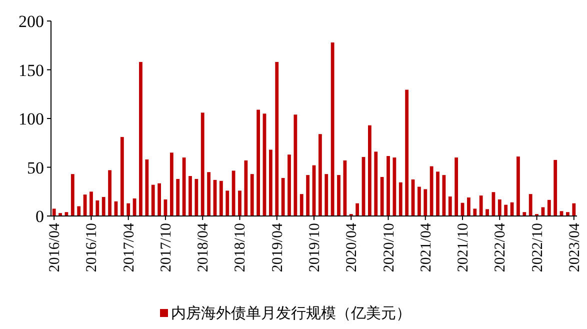 The height and width of the screenshot is (329, 587). Describe the element at coordinates (352, 247) in the screenshot. I see `x-tick-label: 2020/04` at that location.